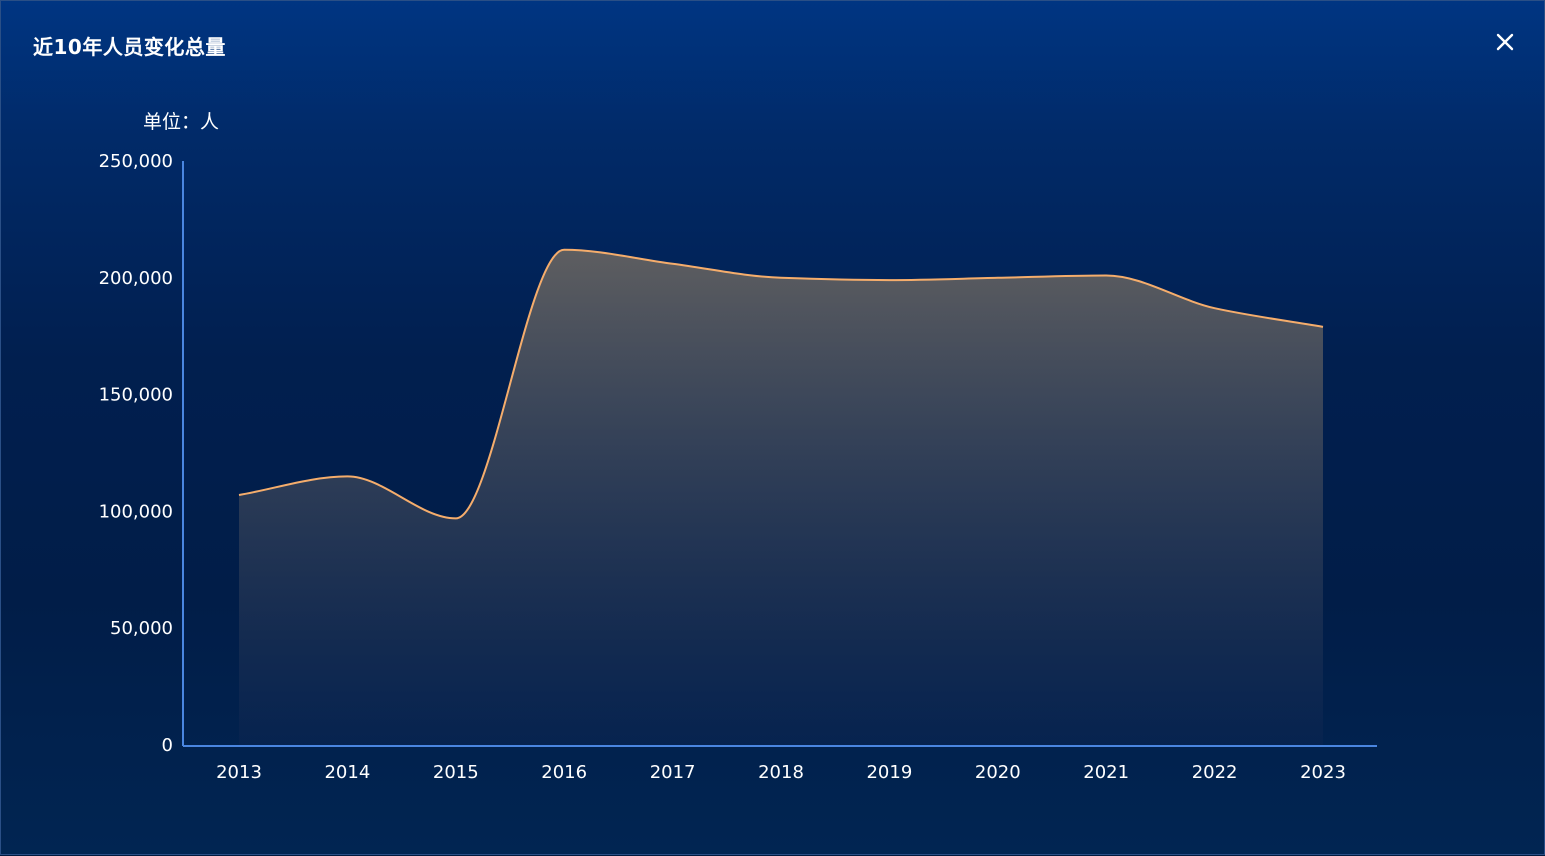 The height and width of the screenshot is (856, 1545). Describe the element at coordinates (673, 772) in the screenshot. I see `x-tick-label: 2017` at that location.